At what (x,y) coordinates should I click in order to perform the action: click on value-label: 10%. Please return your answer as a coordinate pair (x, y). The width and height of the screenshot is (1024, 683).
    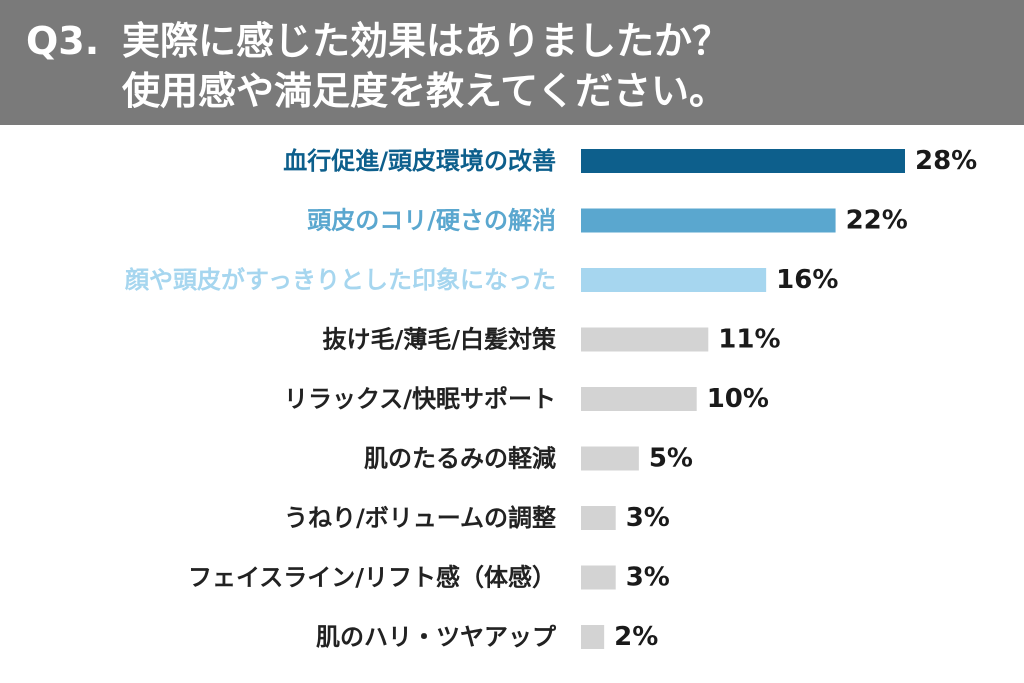
    Looking at the image, I should click on (738, 399).